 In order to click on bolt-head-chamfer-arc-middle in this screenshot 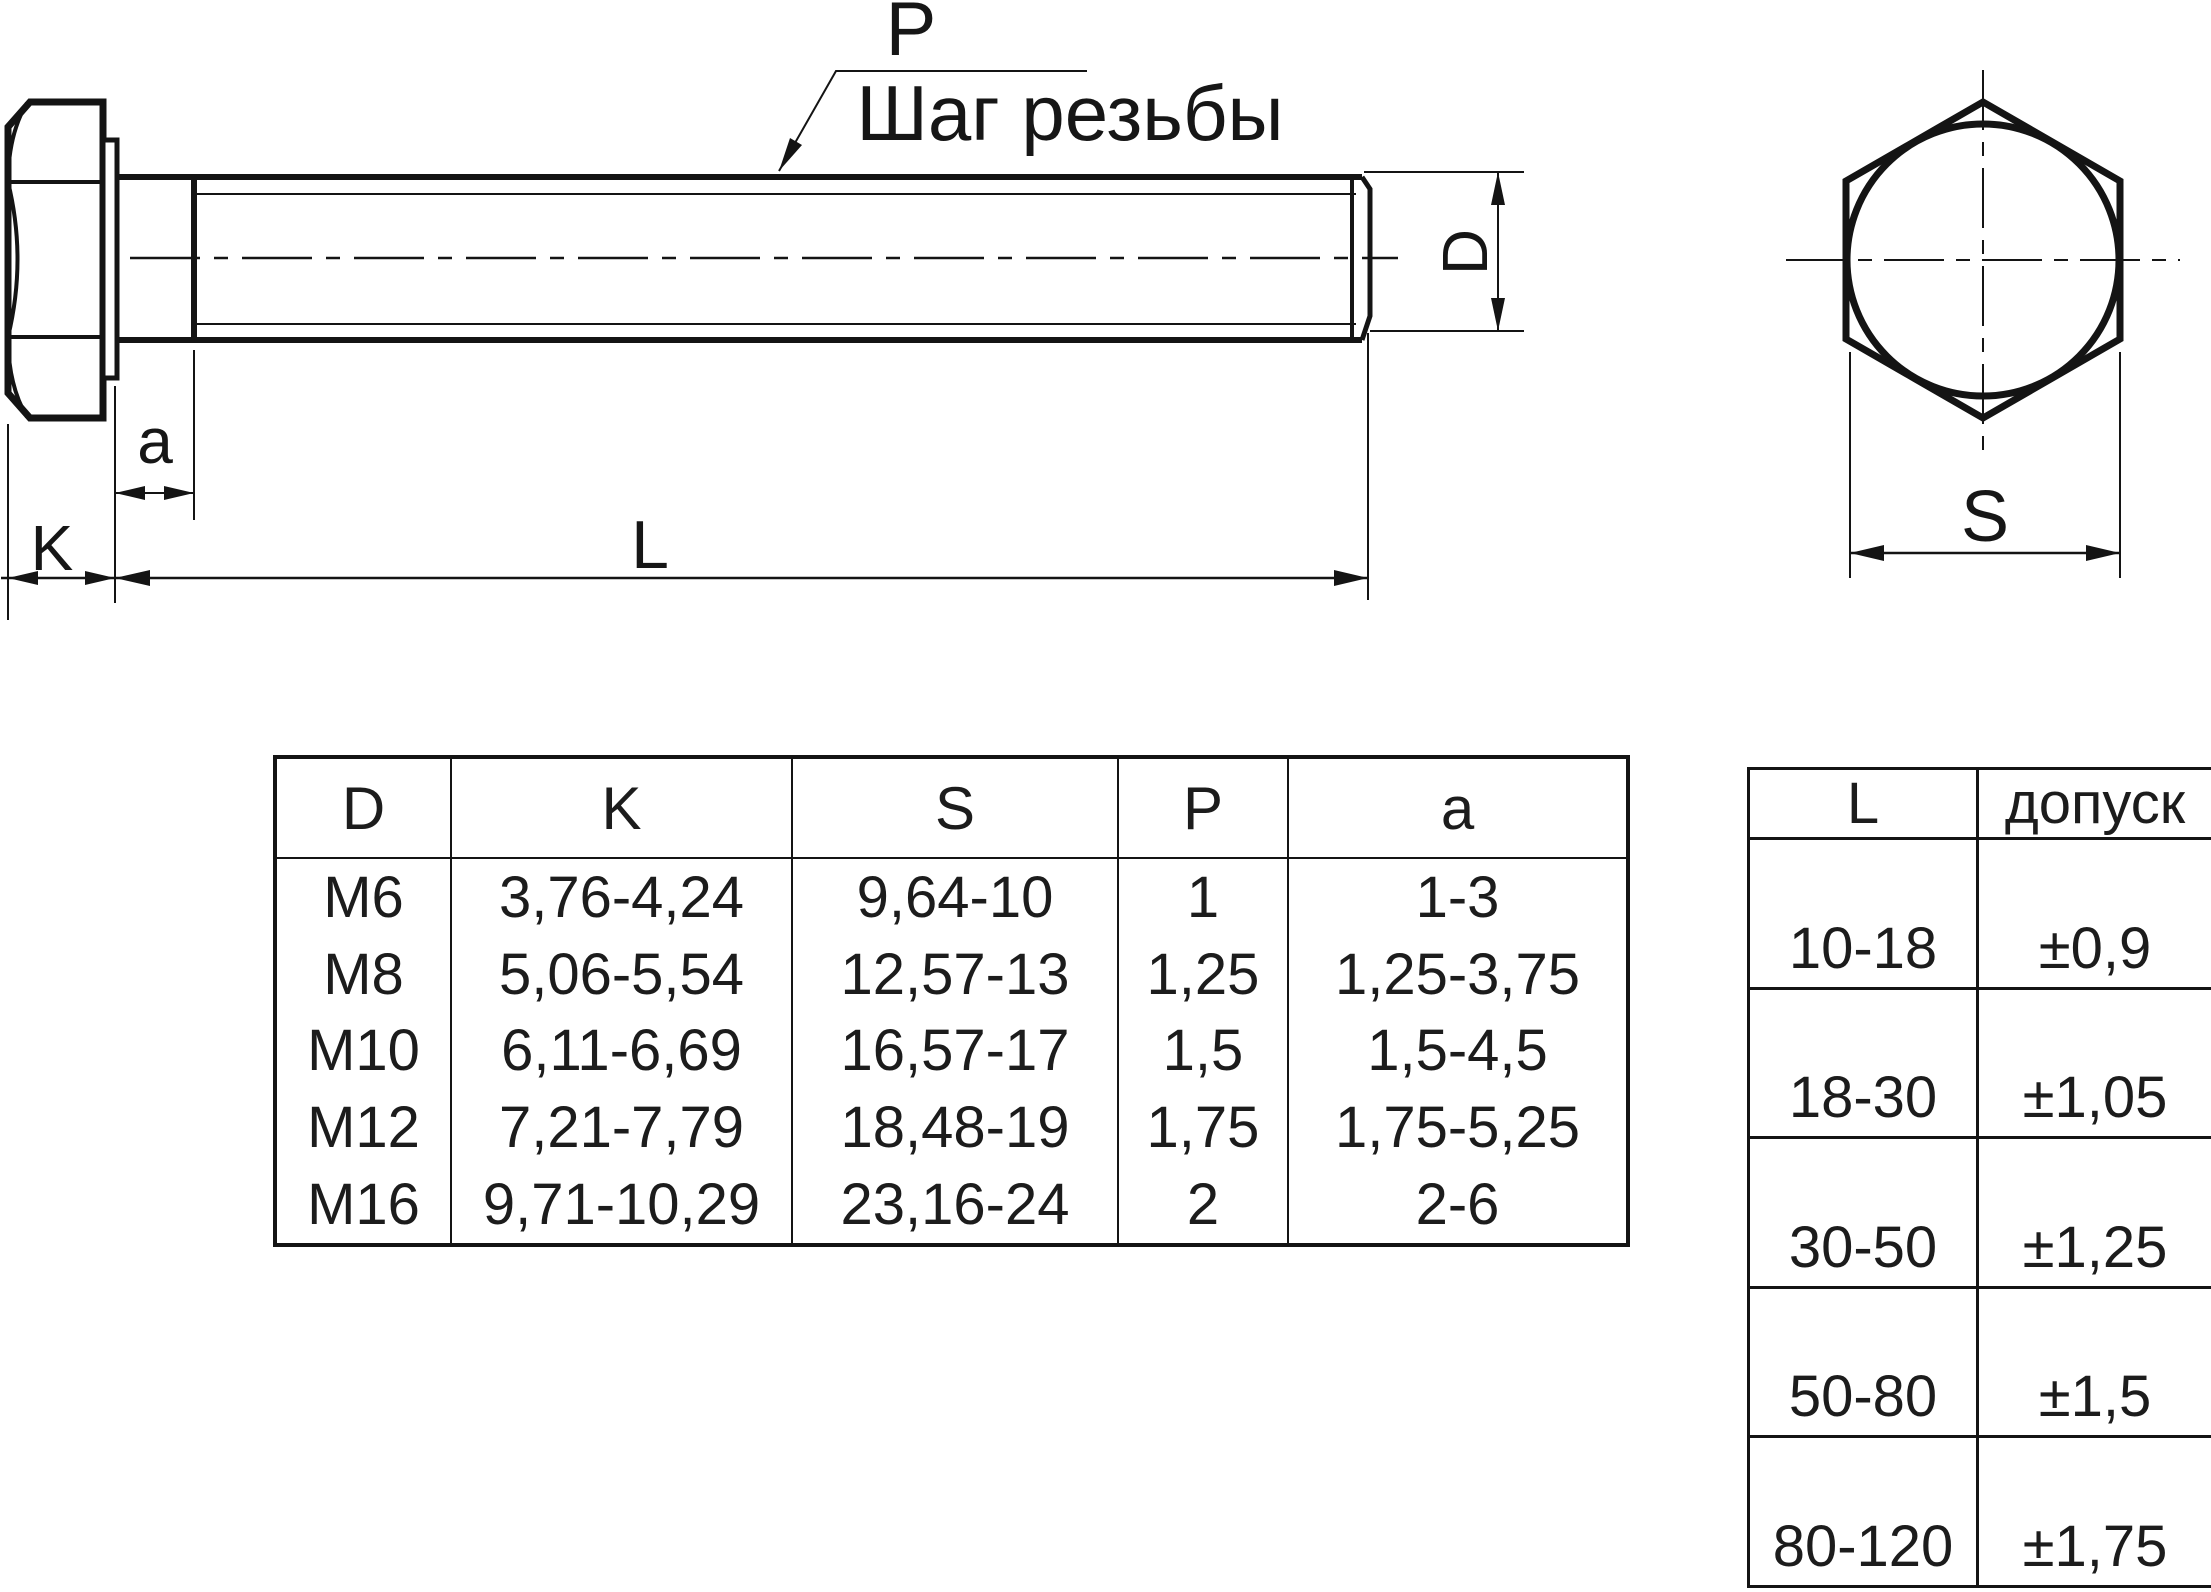, I will do `click(13, 259)`.